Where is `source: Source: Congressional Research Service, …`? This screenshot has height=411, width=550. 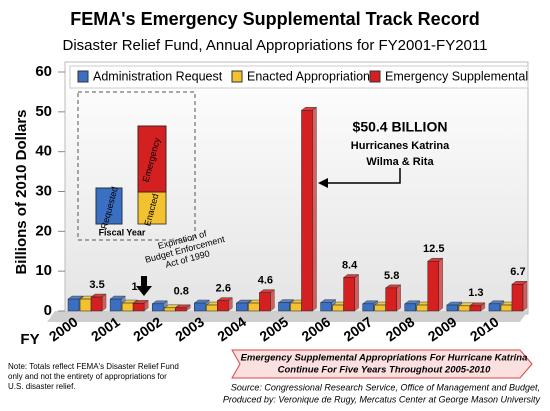
source: Source: Congressional Research Service, … is located at coordinates (385, 387).